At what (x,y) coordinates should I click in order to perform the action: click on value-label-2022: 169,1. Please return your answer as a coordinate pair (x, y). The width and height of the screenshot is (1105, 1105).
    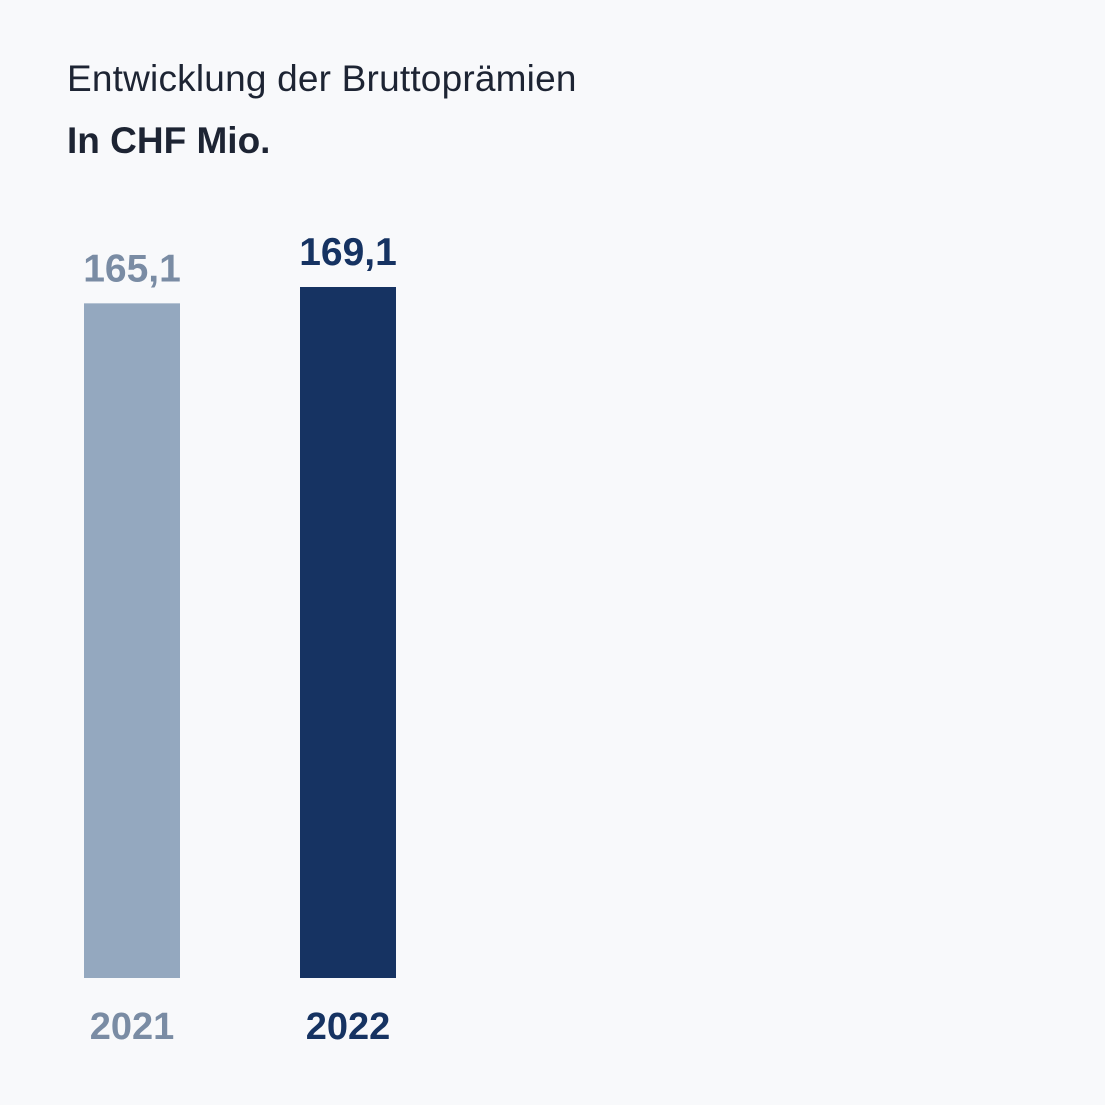
    Looking at the image, I should click on (348, 252).